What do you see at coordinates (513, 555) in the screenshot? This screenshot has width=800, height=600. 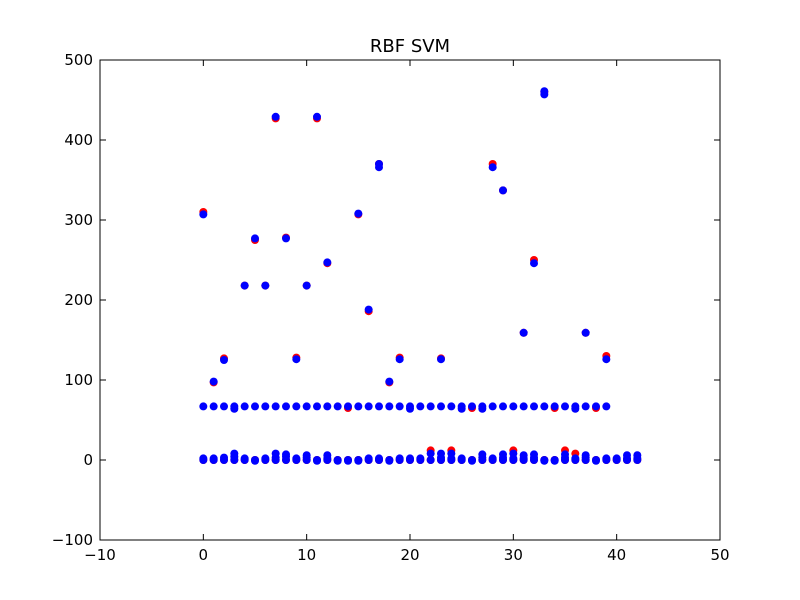 I see `x-tick-label-4: 30` at bounding box center [513, 555].